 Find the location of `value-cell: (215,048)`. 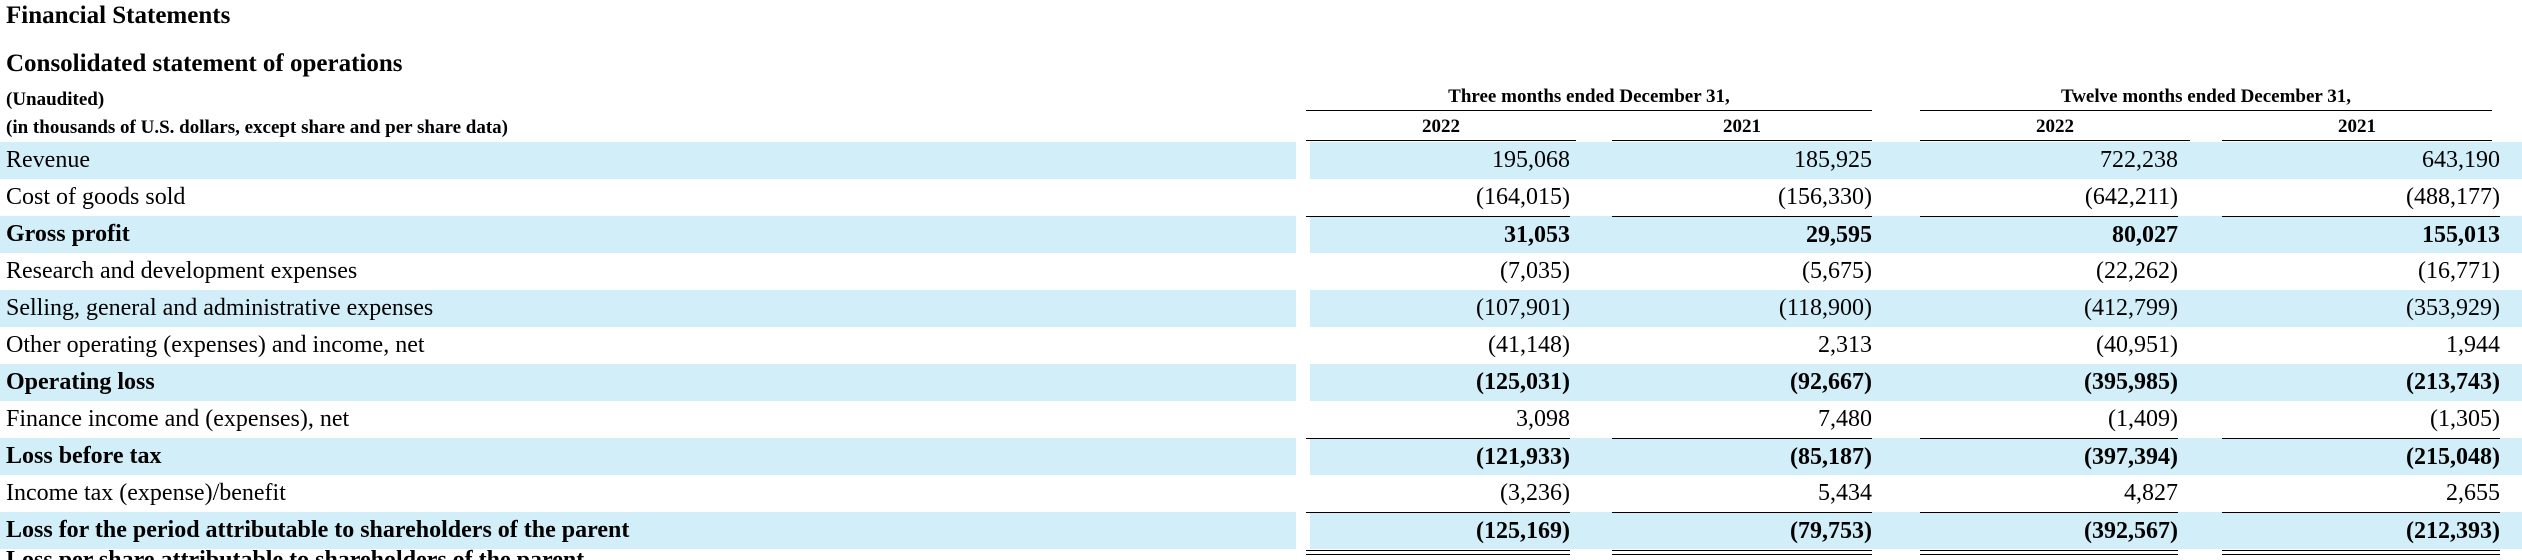

value-cell: (215,048) is located at coordinates (2361, 456).